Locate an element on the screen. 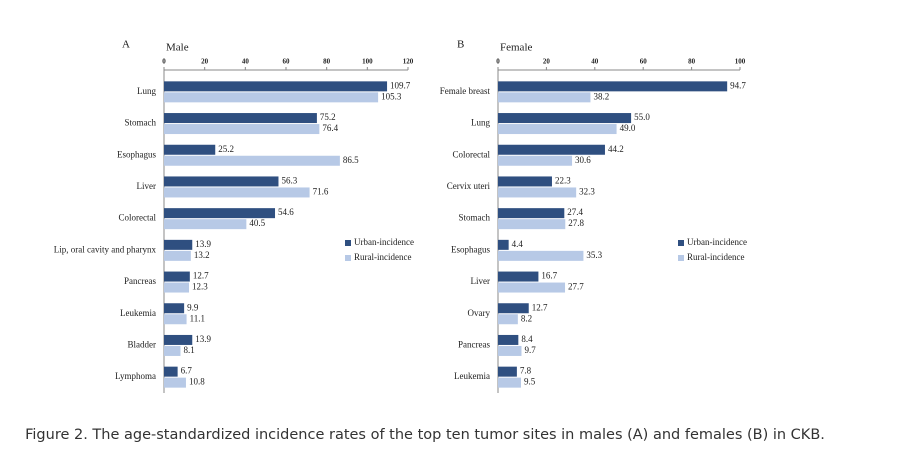  value-label: 35.3 is located at coordinates (594, 255).